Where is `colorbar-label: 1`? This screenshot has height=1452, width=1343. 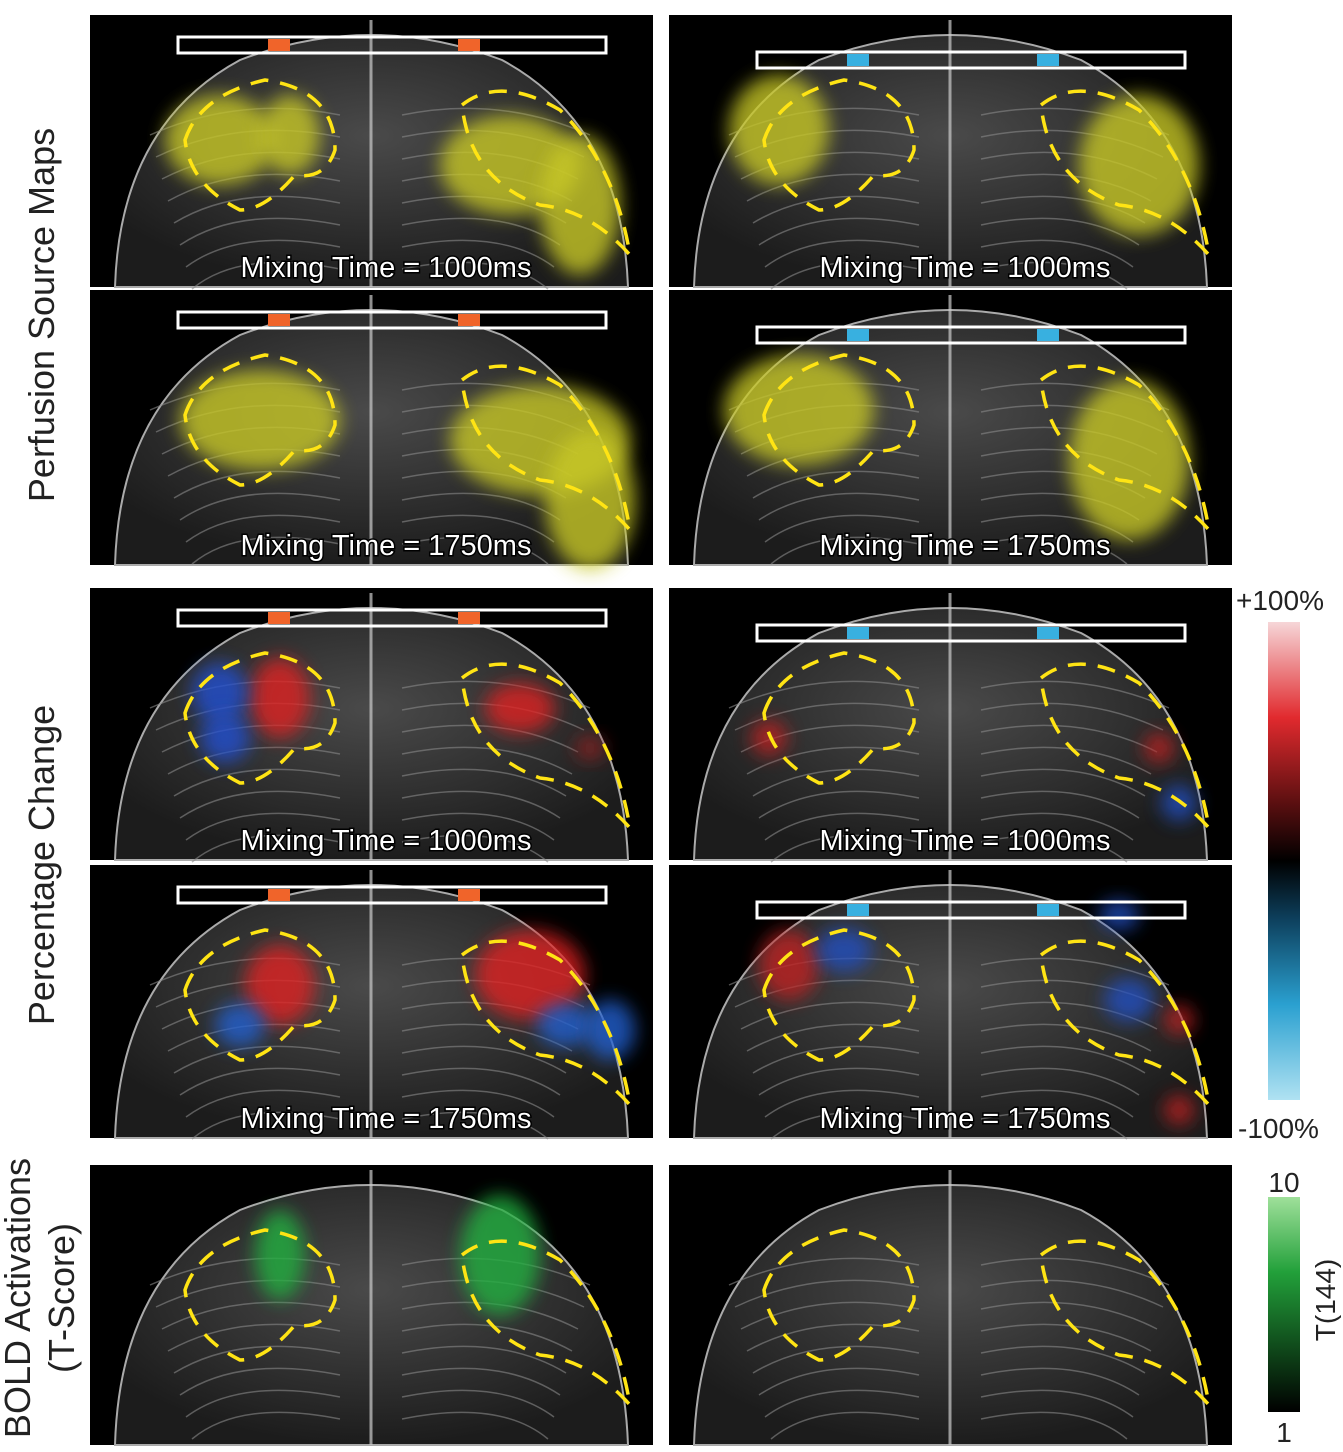 colorbar-label: 1 is located at coordinates (1284, 1432).